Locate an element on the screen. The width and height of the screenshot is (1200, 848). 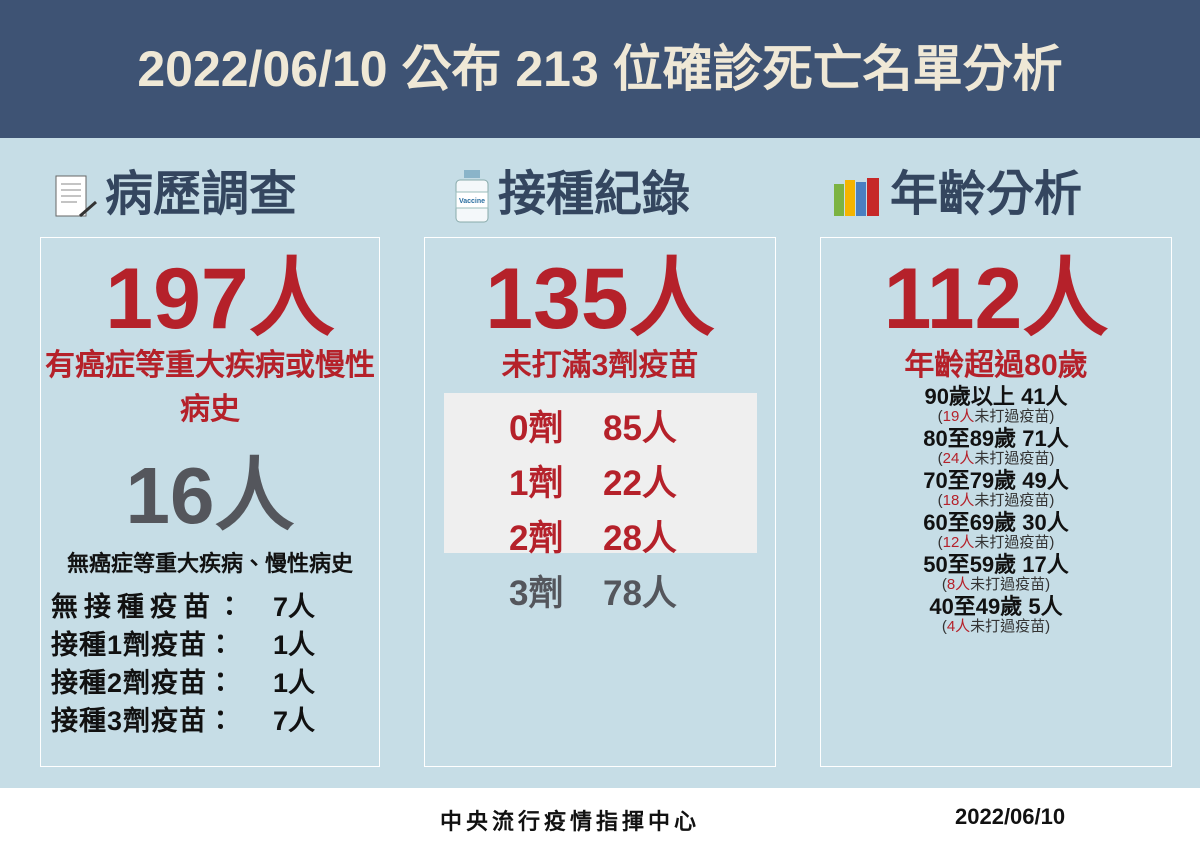
age-row: 70至79歲 49人 is located at coordinates (996, 481).